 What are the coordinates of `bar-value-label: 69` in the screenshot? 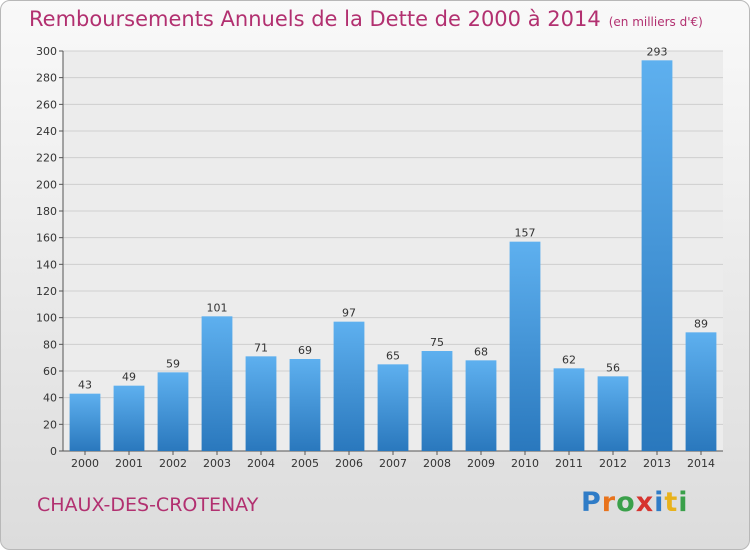 It's located at (305, 350).